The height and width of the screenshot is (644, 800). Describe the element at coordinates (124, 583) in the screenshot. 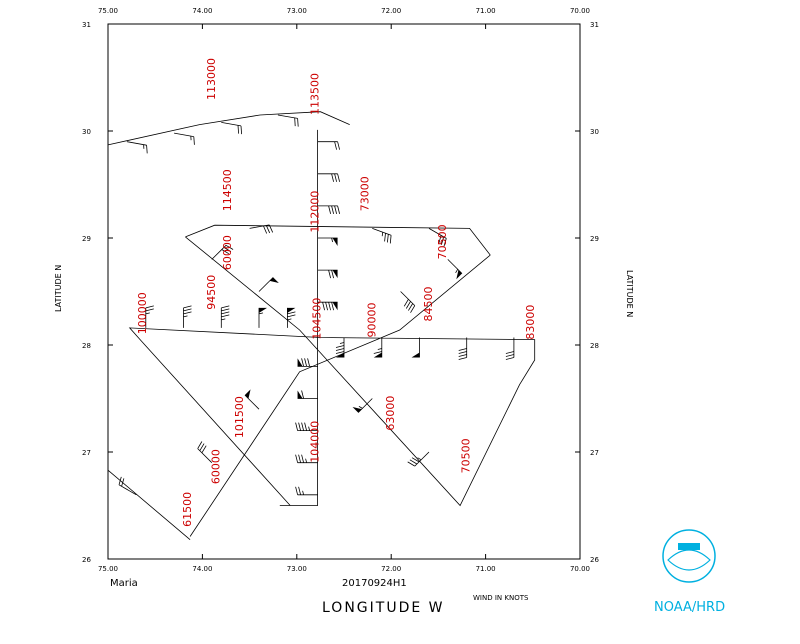

I see `storm-name: Maria` at that location.